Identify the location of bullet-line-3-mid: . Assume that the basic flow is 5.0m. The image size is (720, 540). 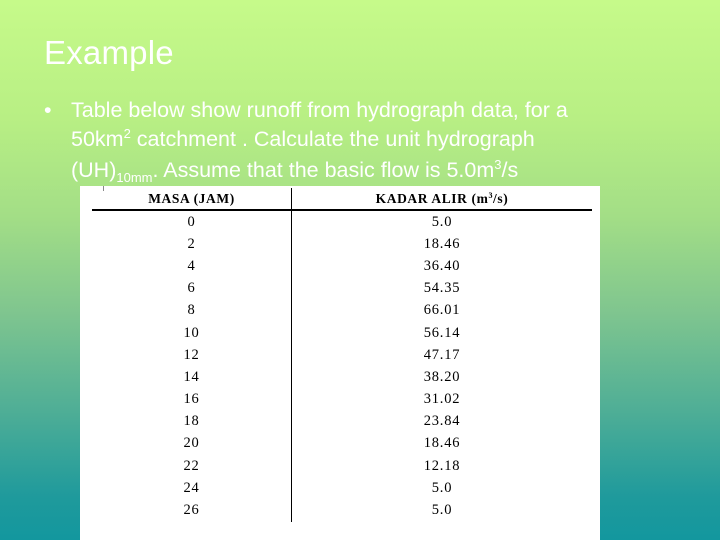
(323, 170).